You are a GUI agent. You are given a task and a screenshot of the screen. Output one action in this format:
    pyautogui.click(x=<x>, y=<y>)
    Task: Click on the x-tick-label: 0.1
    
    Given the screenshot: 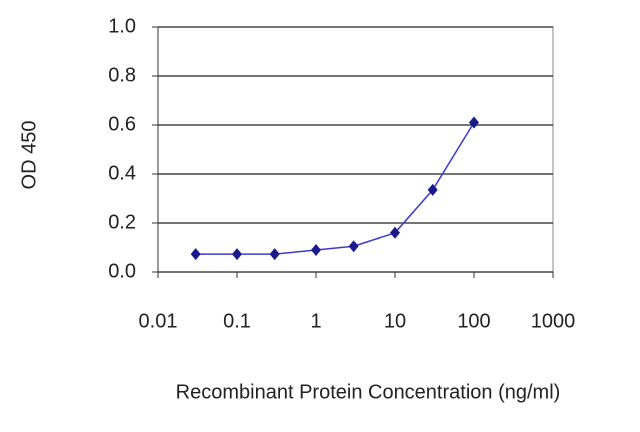 What is the action you would take?
    pyautogui.click(x=237, y=321)
    